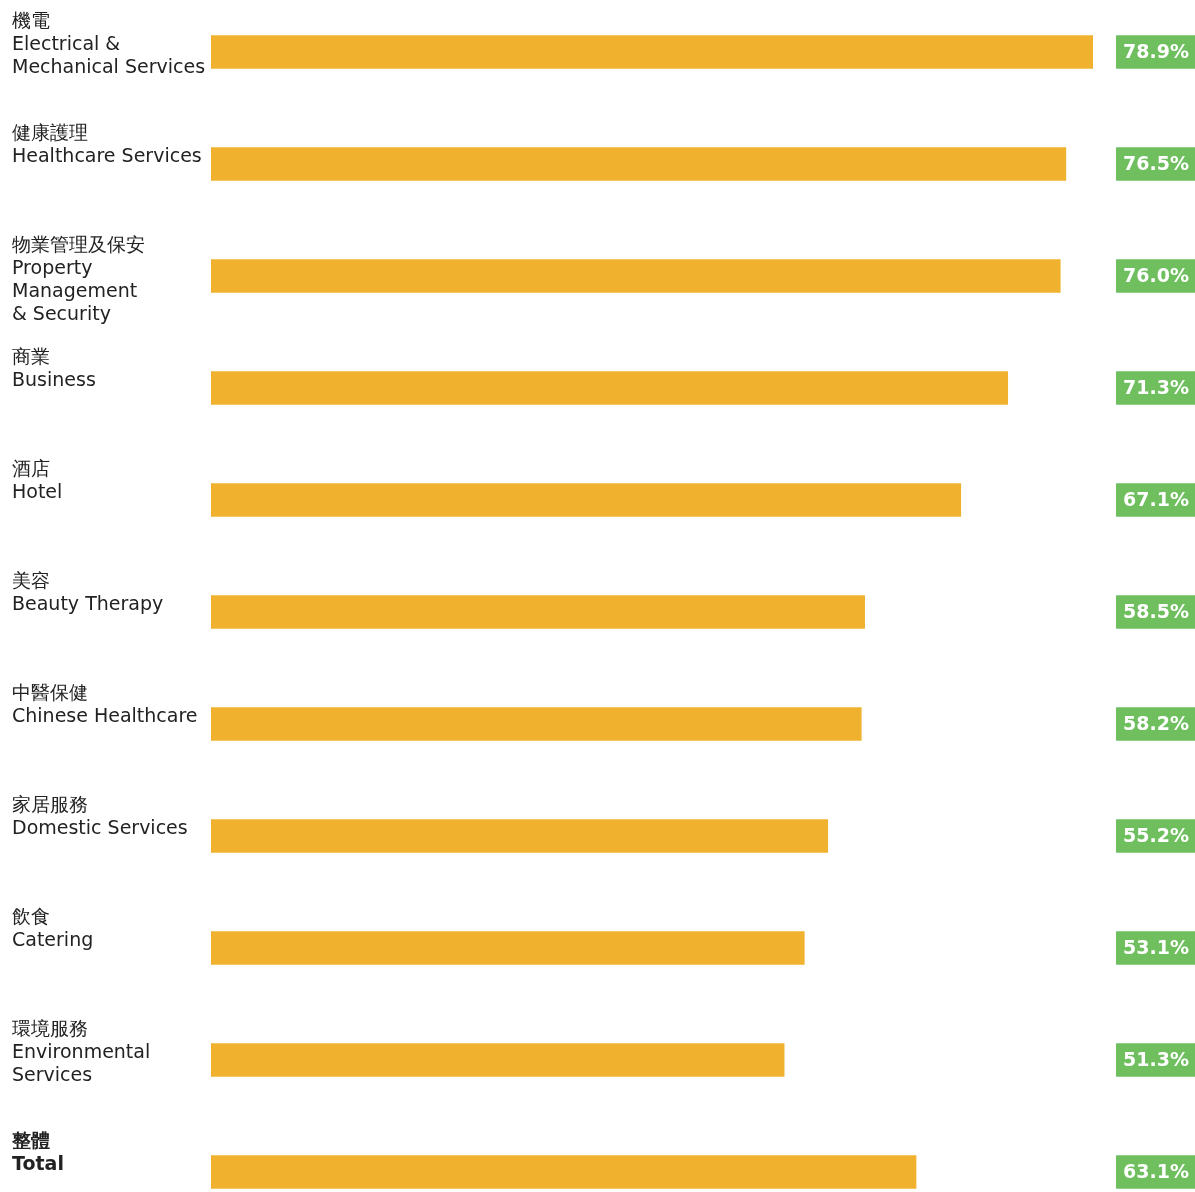 The width and height of the screenshot is (1195, 1192). I want to click on y-tick-label: 物業管理及保安 Property Management & Security, so click(78, 278).